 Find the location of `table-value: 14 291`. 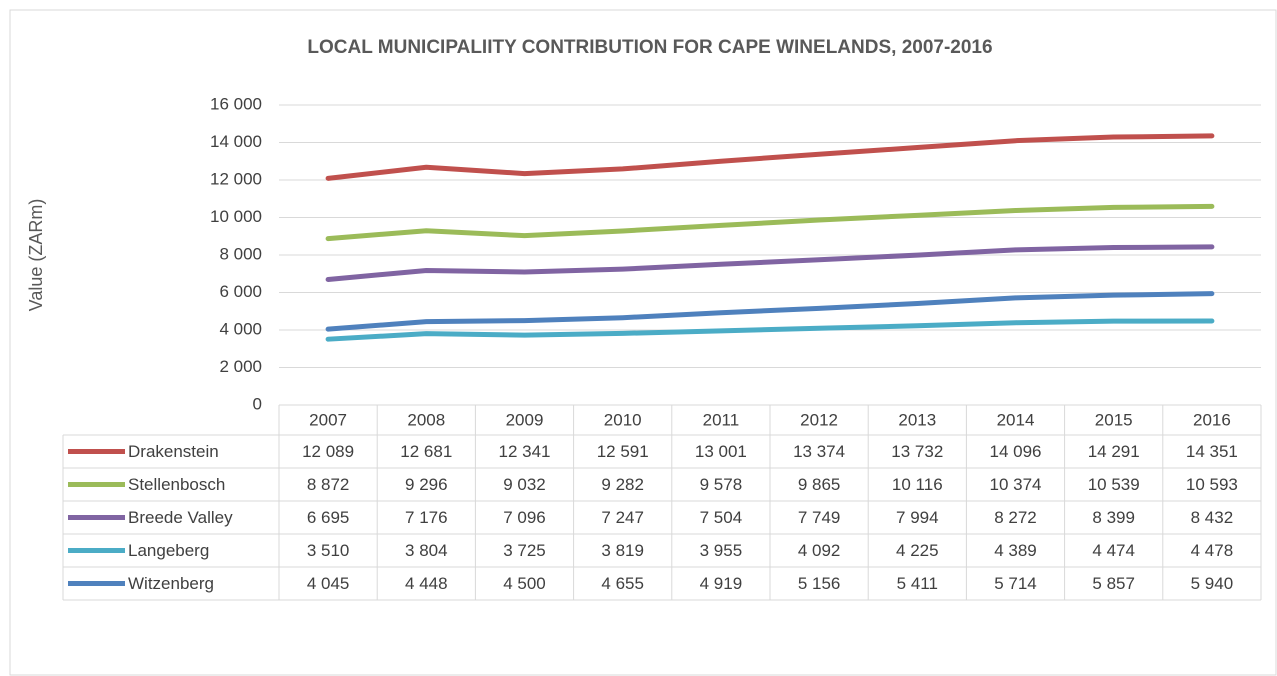

table-value: 14 291 is located at coordinates (1114, 451).